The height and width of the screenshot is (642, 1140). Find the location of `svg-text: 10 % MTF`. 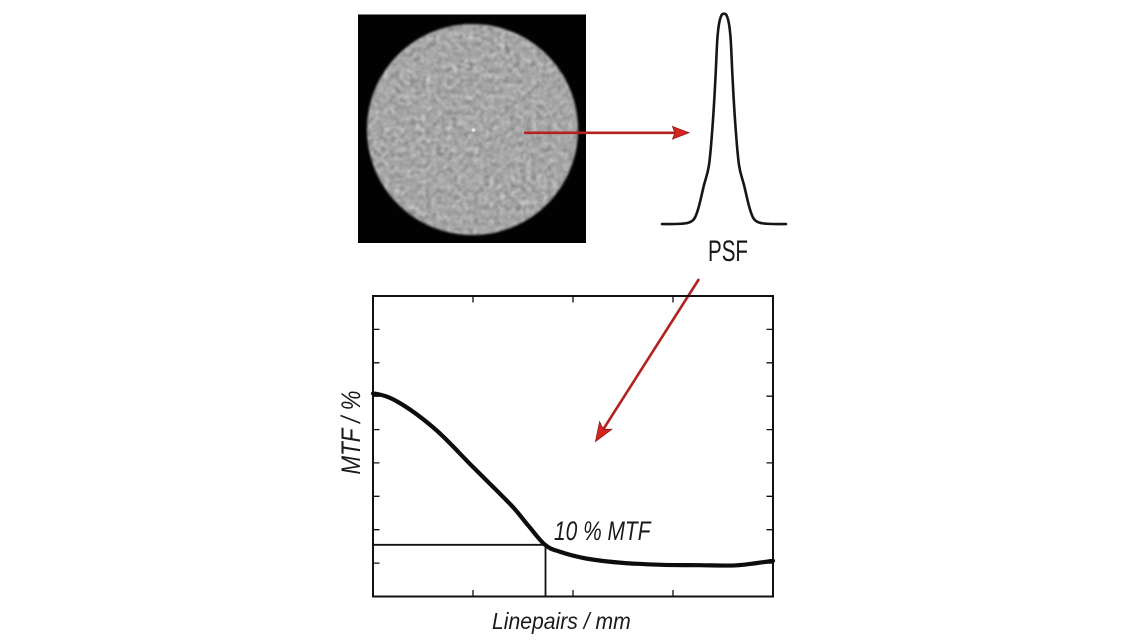

svg-text: 10 % MTF is located at coordinates (603, 531).